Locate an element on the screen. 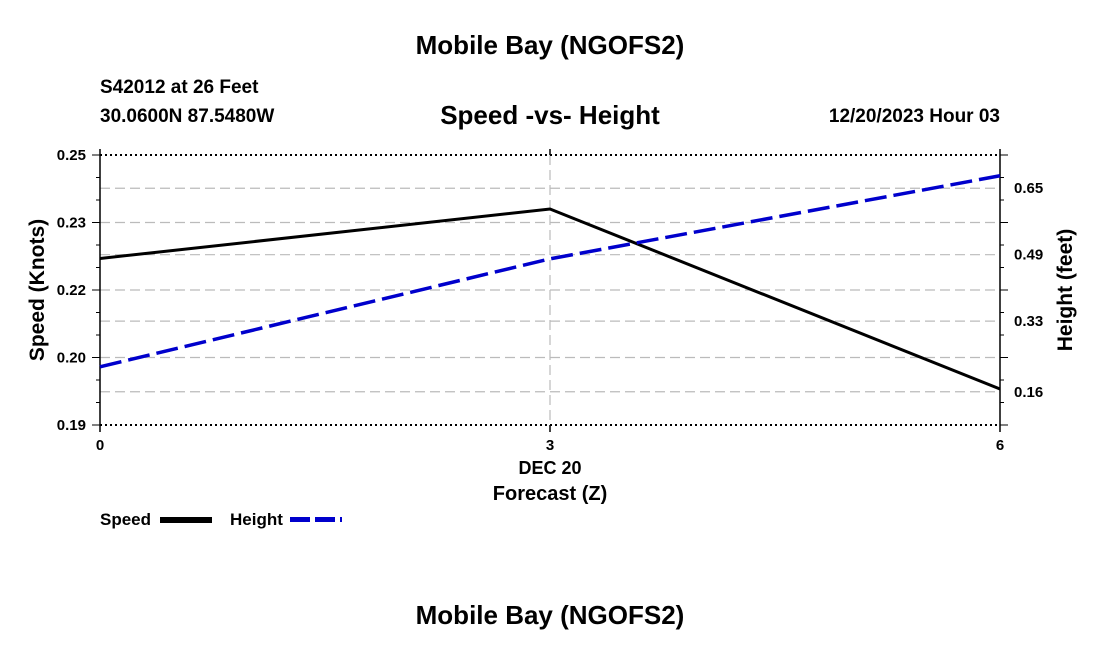 The height and width of the screenshot is (650, 1100). y2-tick-label-1: 0.33 is located at coordinates (1028, 321).